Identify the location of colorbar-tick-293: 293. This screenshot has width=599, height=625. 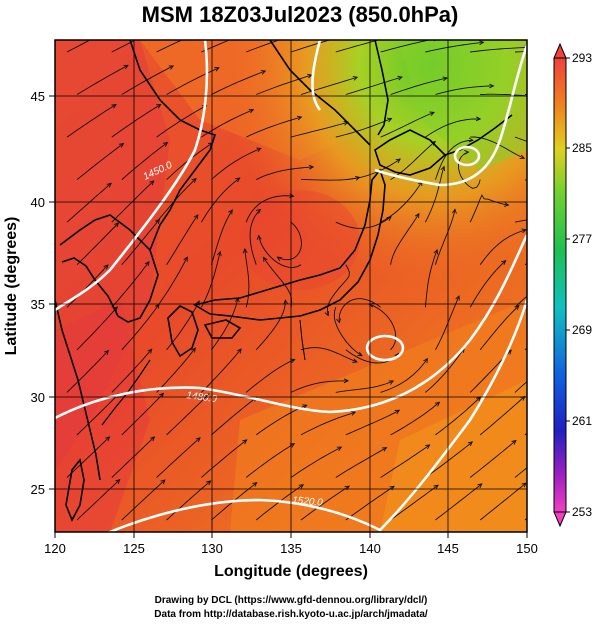
(582, 58).